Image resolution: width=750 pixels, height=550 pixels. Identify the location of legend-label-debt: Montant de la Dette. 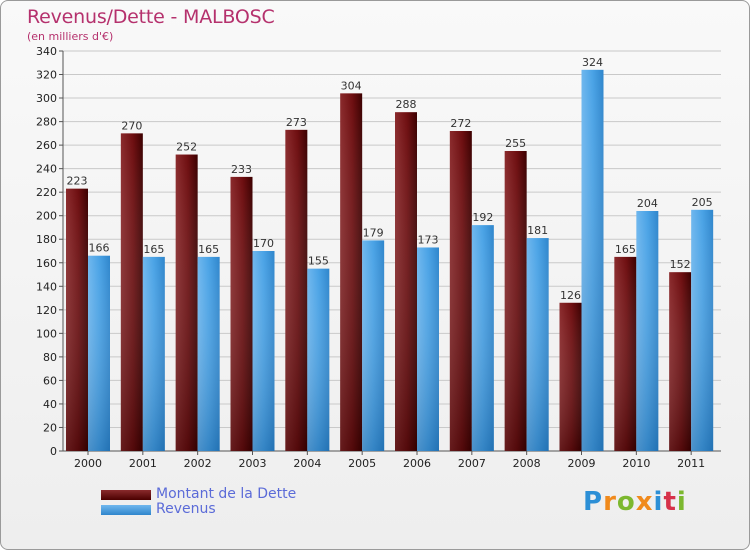
(226, 494).